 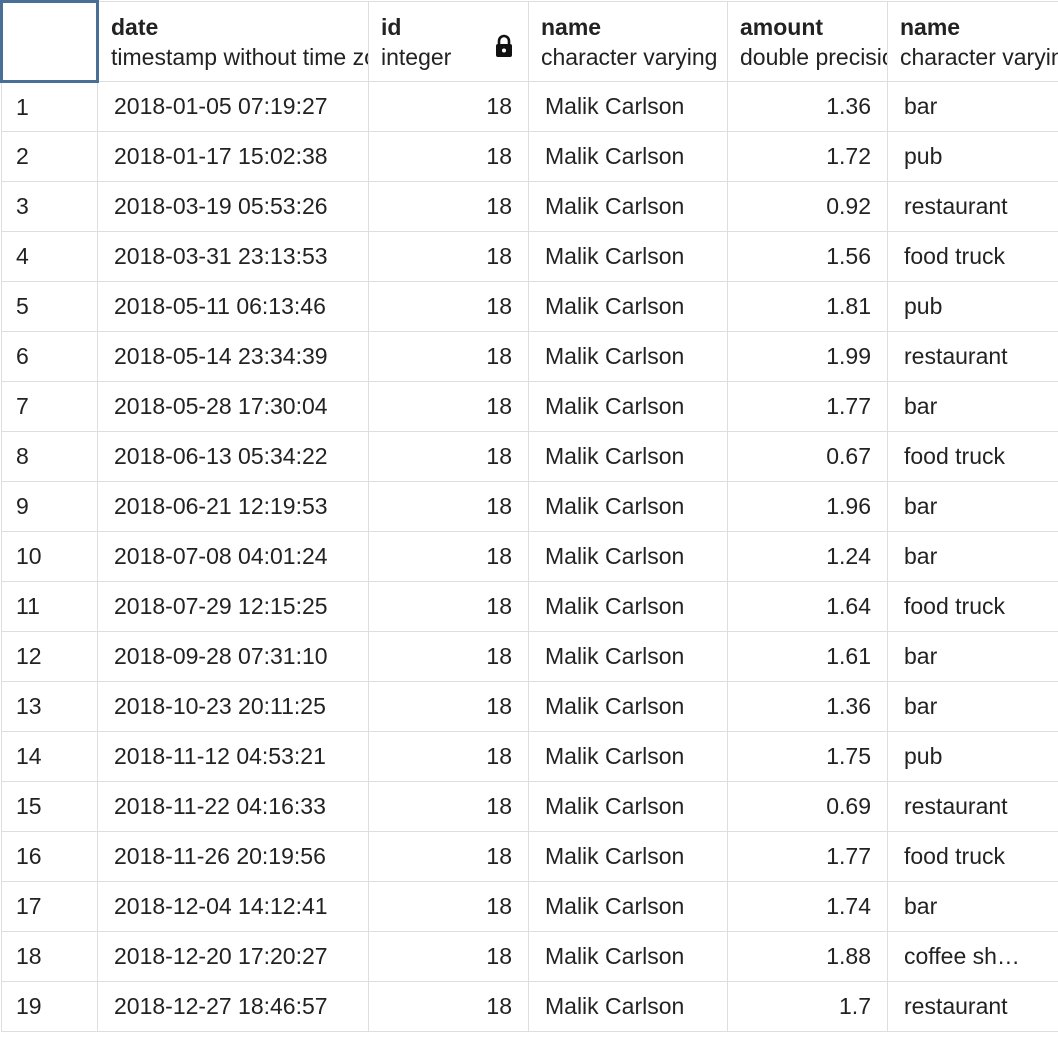 What do you see at coordinates (233, 556) in the screenshot?
I see `date-cell: 2018-07-08 04:01:24` at bounding box center [233, 556].